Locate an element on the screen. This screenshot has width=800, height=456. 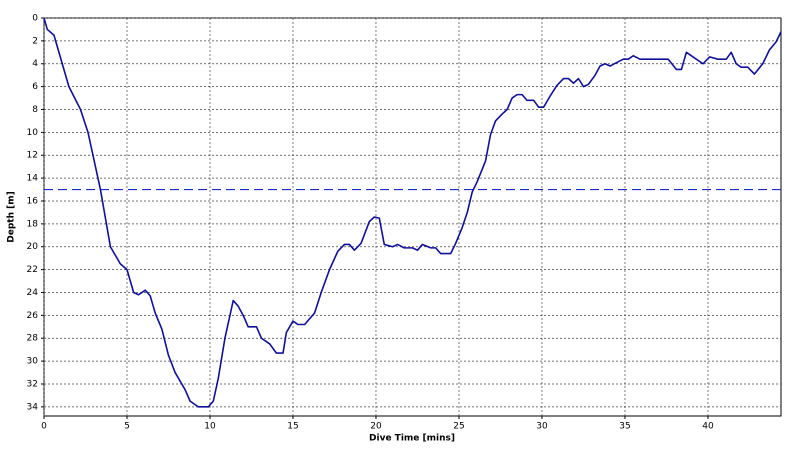
x-tick-label: 25 is located at coordinates (458, 427).